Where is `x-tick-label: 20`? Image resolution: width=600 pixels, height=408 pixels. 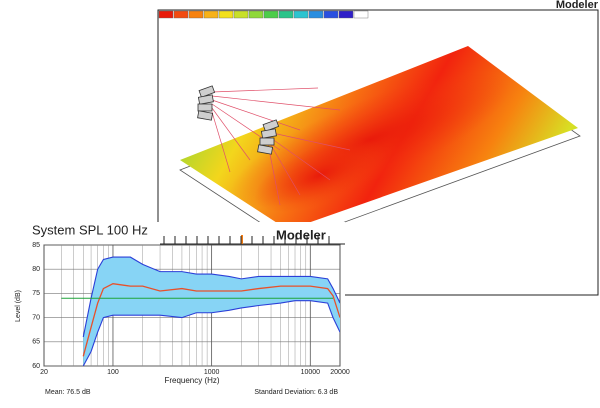
x-tick-label: 20 is located at coordinates (44, 372).